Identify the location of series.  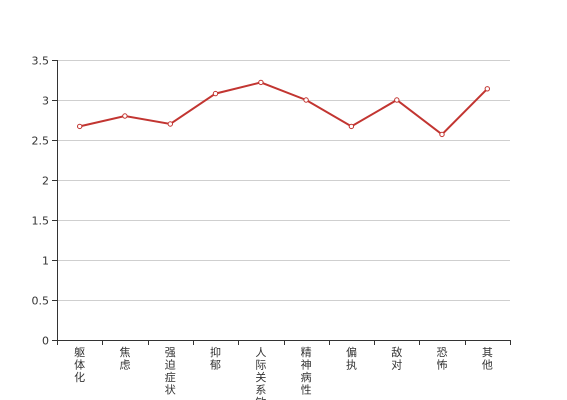
(283, 108).